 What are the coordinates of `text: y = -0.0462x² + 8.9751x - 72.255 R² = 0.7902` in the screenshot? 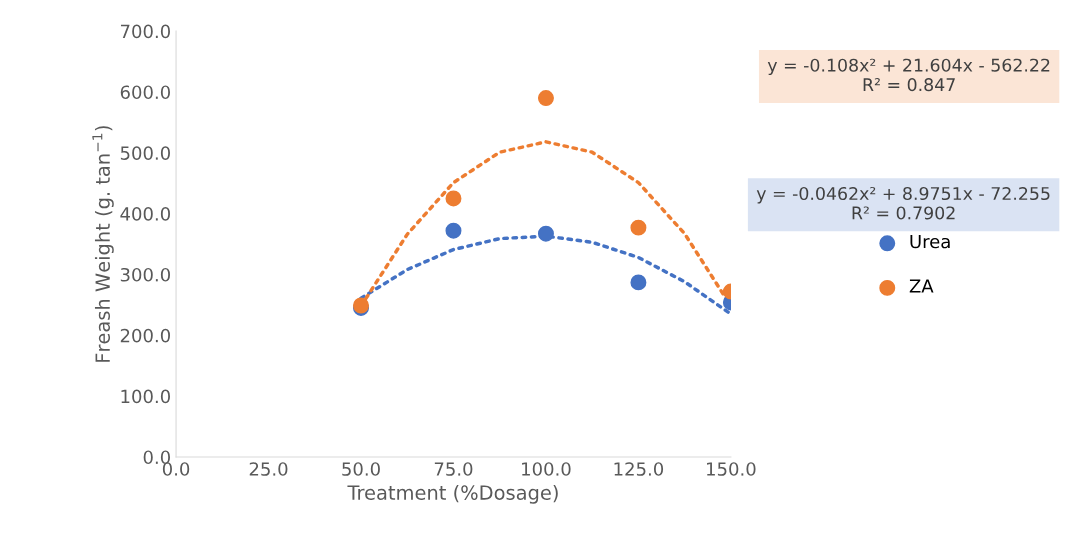 It's located at (903, 203).